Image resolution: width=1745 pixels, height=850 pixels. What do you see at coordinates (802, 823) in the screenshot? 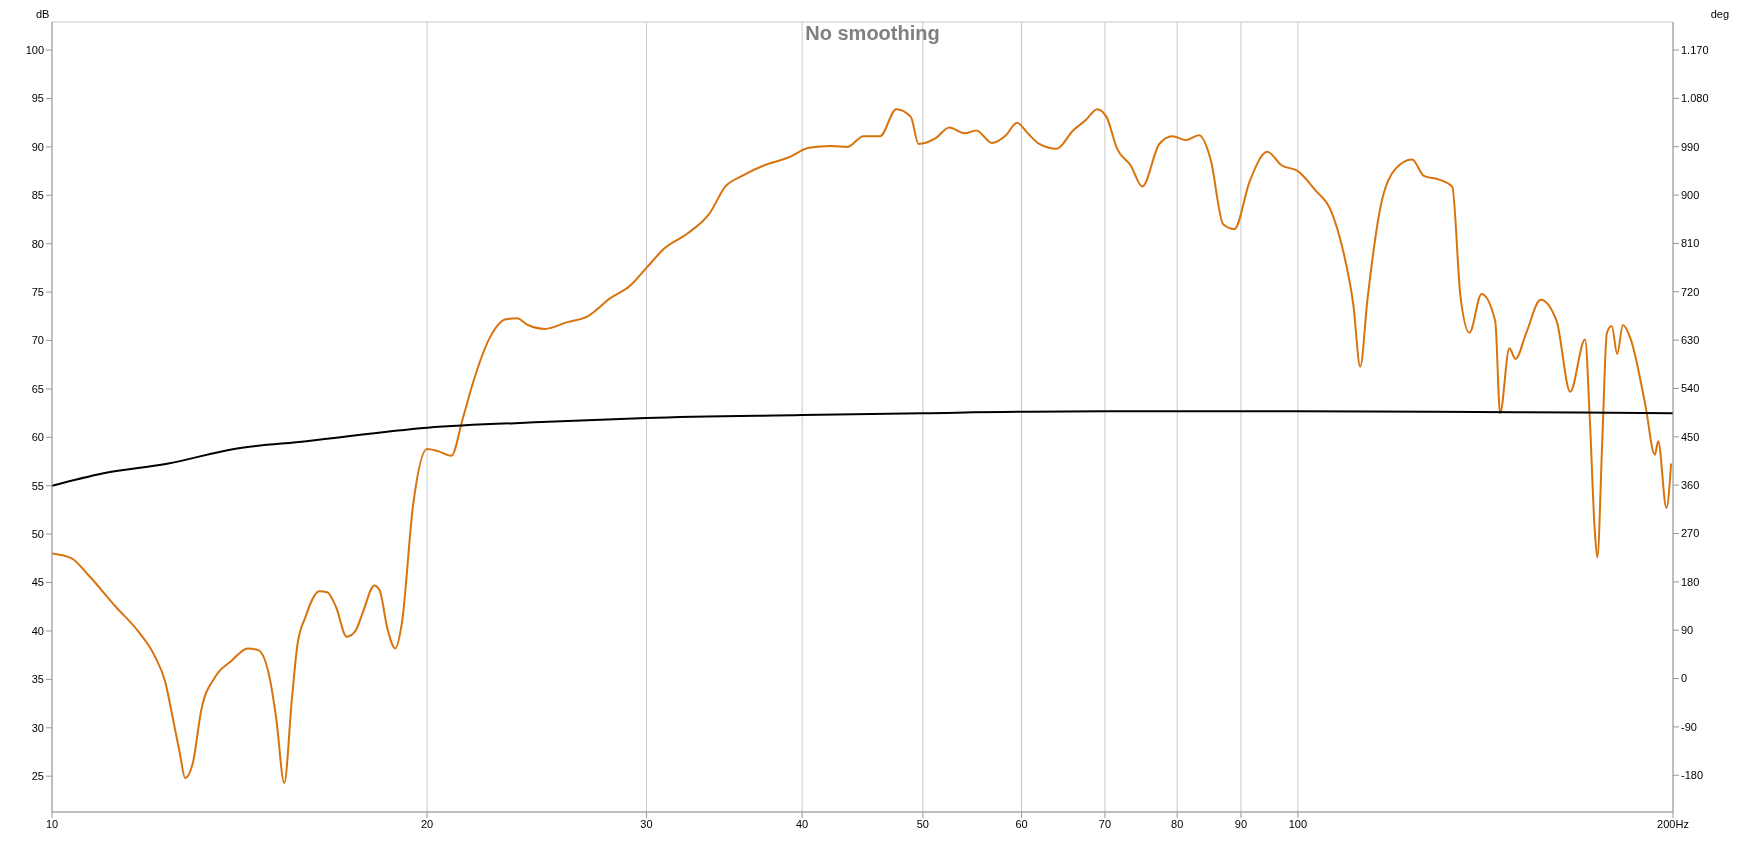
I see `x-tick-label: 40` at bounding box center [802, 823].